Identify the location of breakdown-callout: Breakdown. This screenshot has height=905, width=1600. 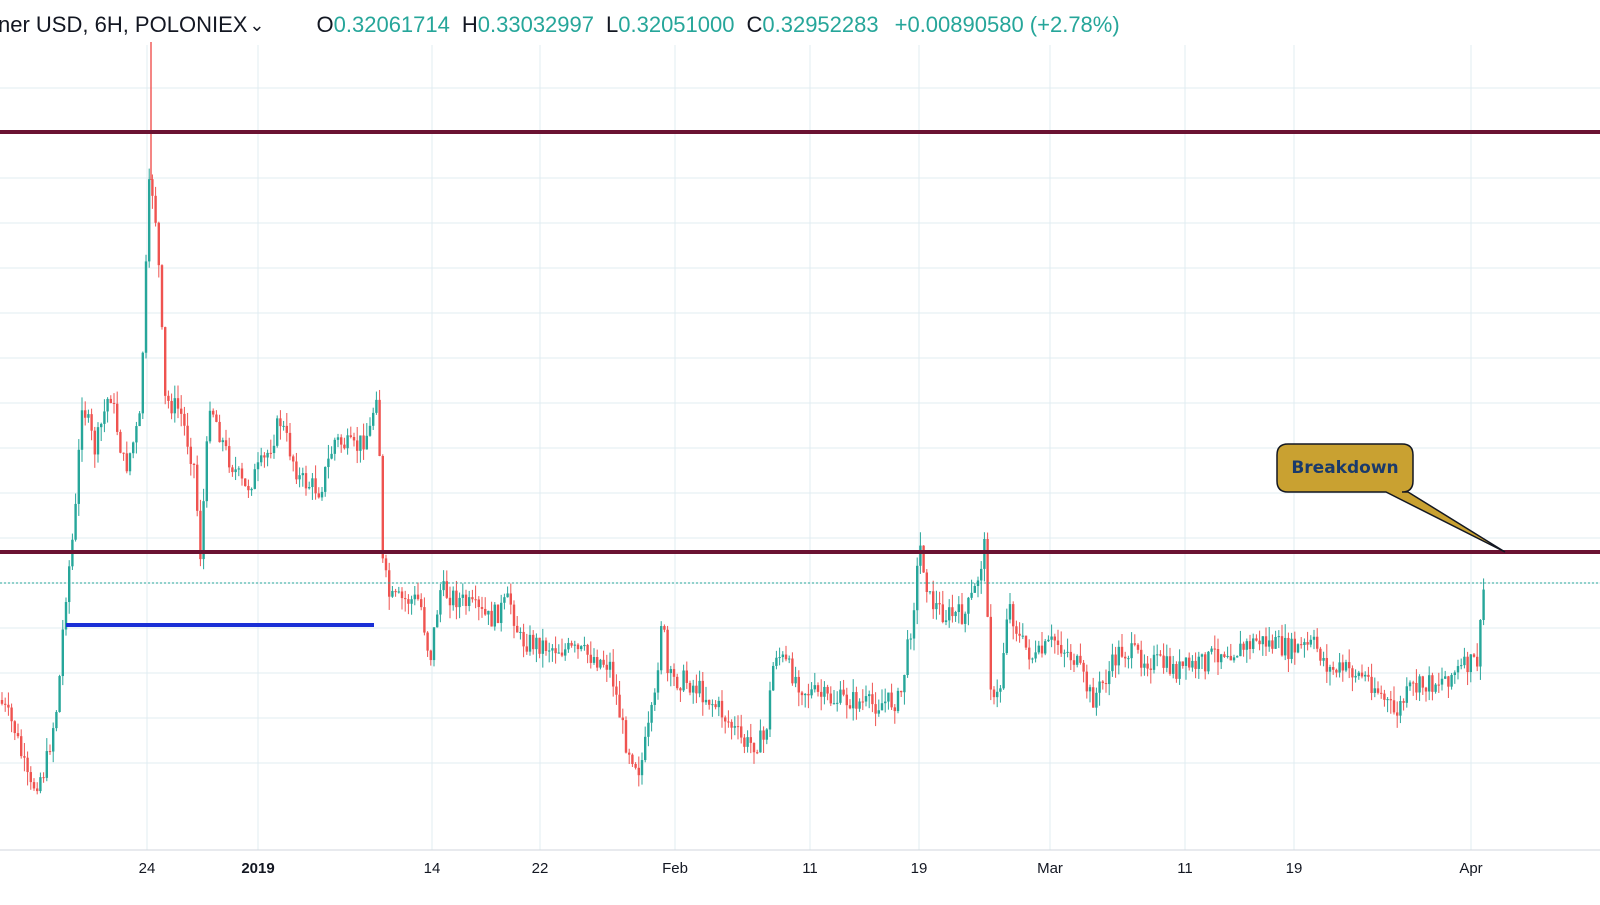
(1391, 498).